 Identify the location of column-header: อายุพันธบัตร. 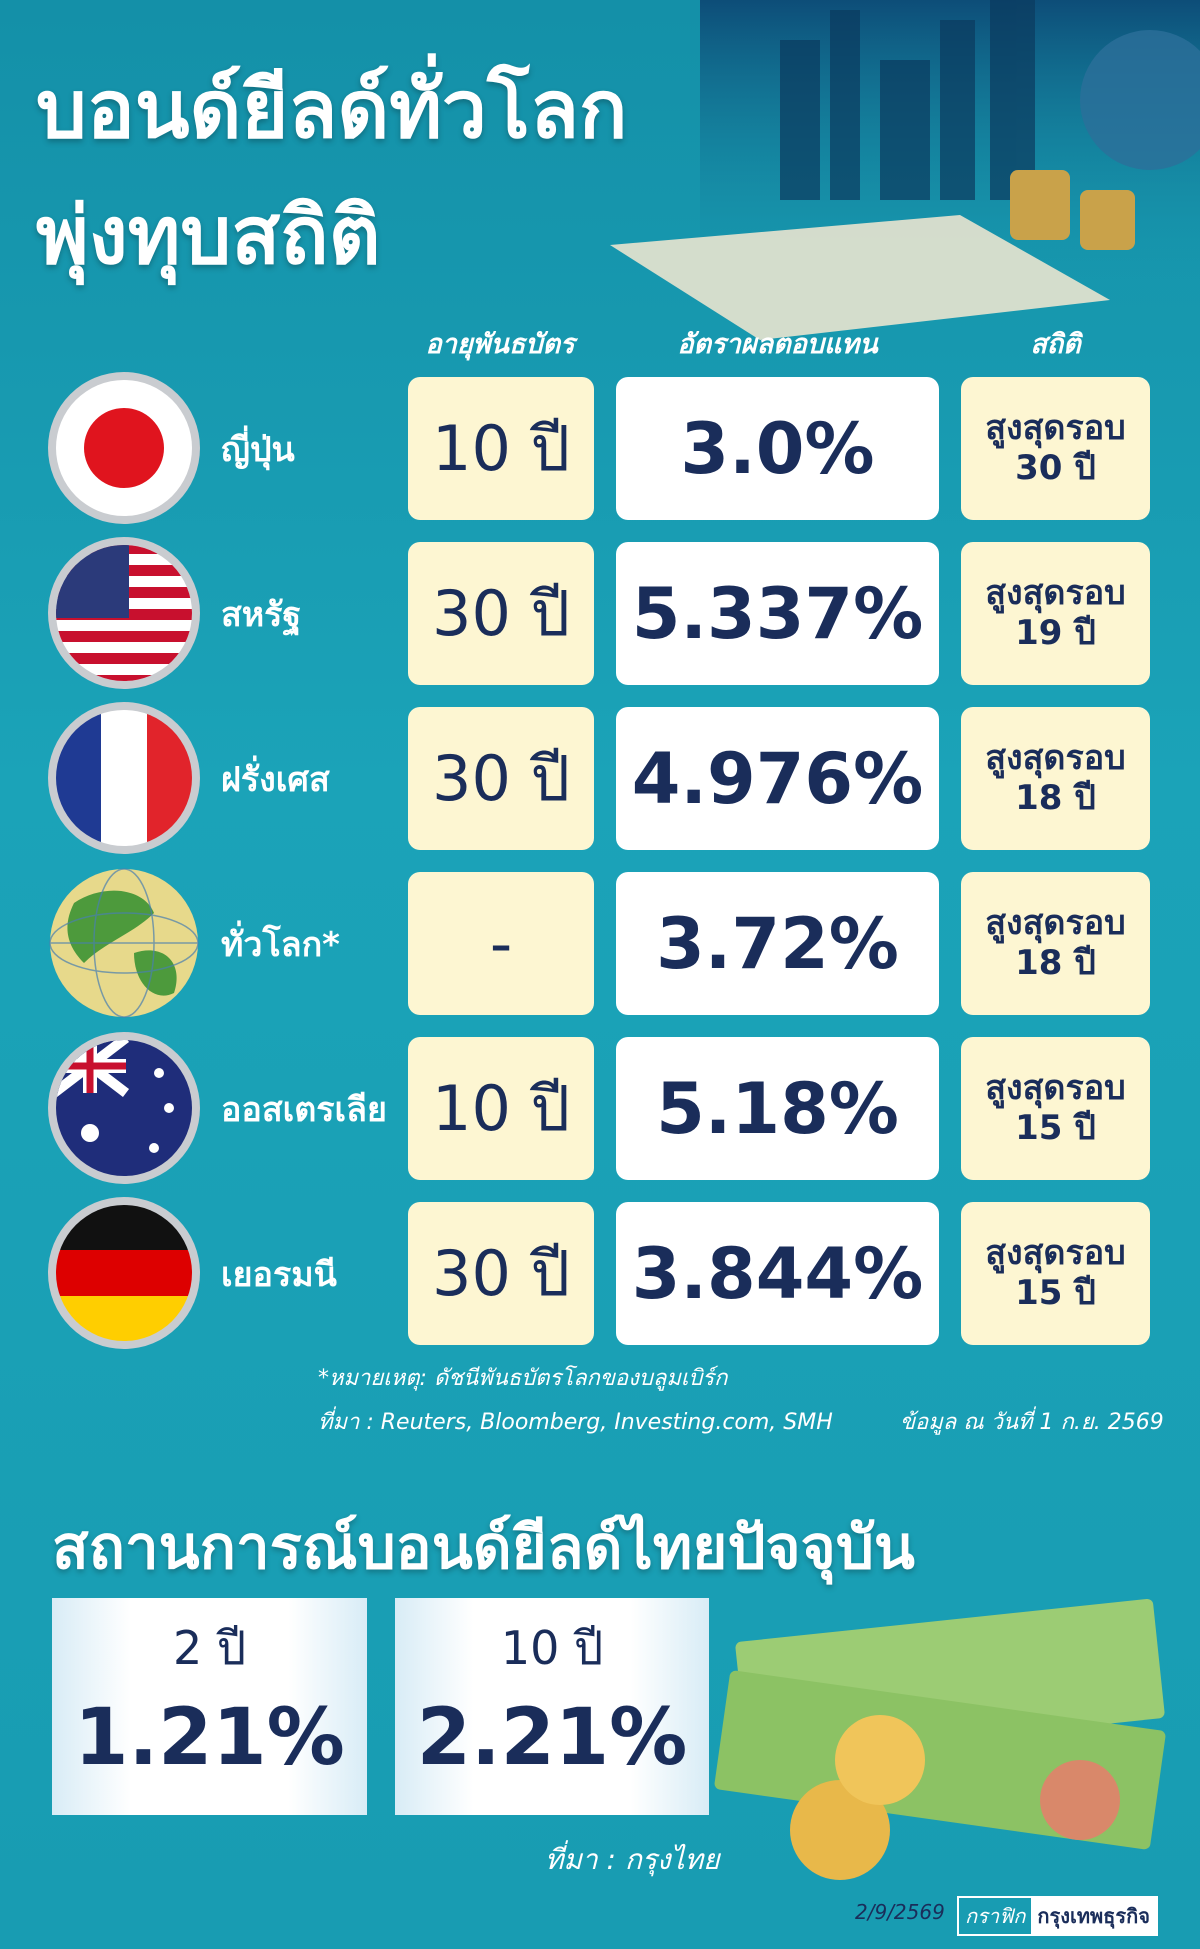
(500, 344).